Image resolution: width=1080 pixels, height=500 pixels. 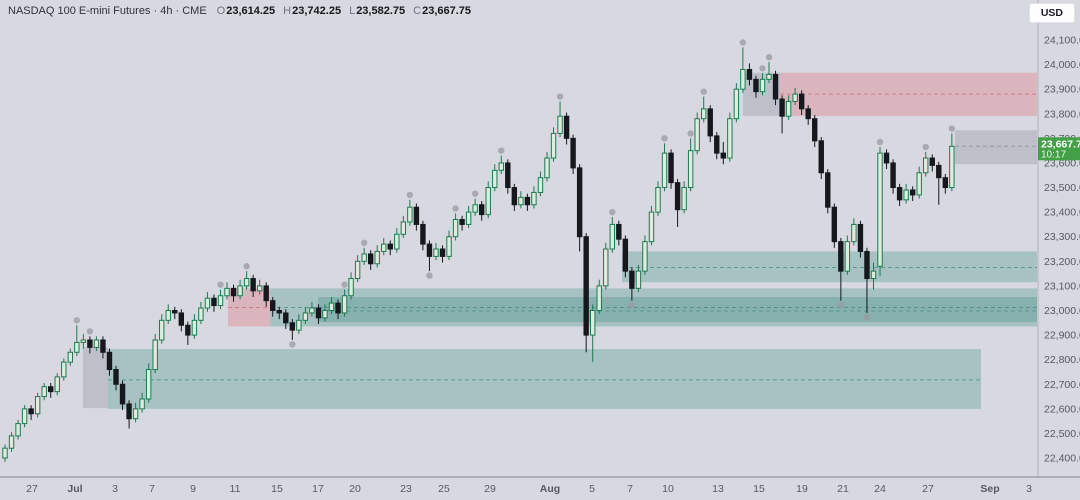 What do you see at coordinates (355, 489) in the screenshot?
I see `time-tick-label: 20` at bounding box center [355, 489].